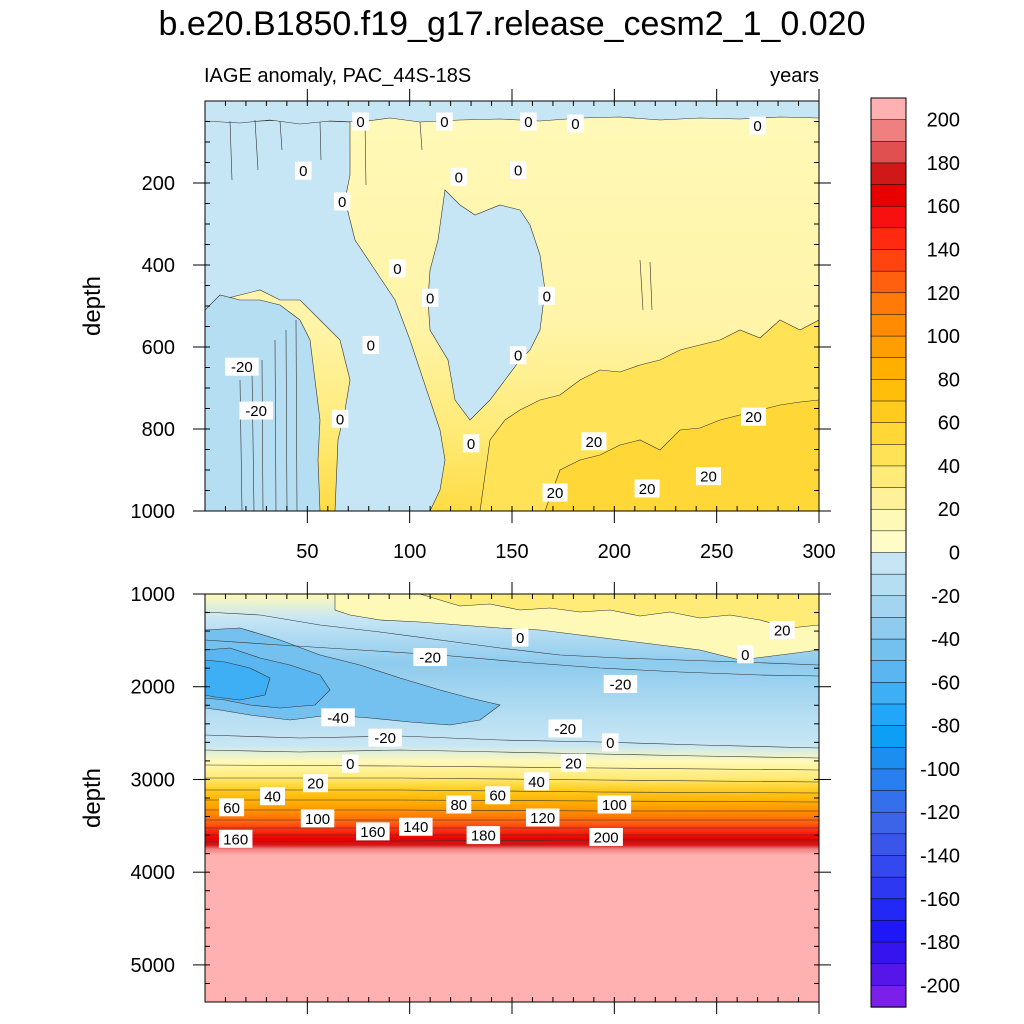 The width and height of the screenshot is (1024, 1024). I want to click on colorbar-tick-label: 120, so click(943, 294).